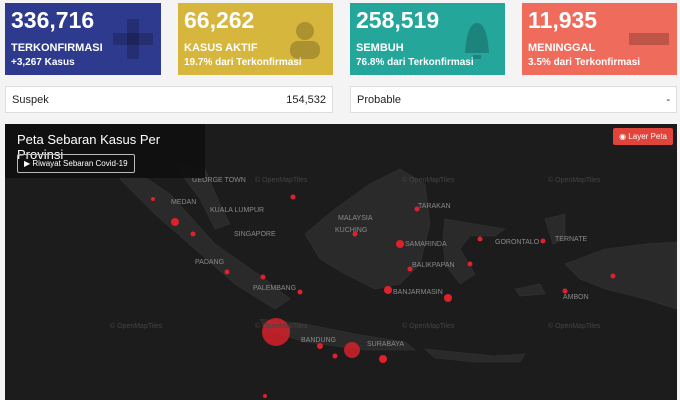  What do you see at coordinates (318, 340) in the screenshot?
I see `place-label: BANDUNG` at bounding box center [318, 340].